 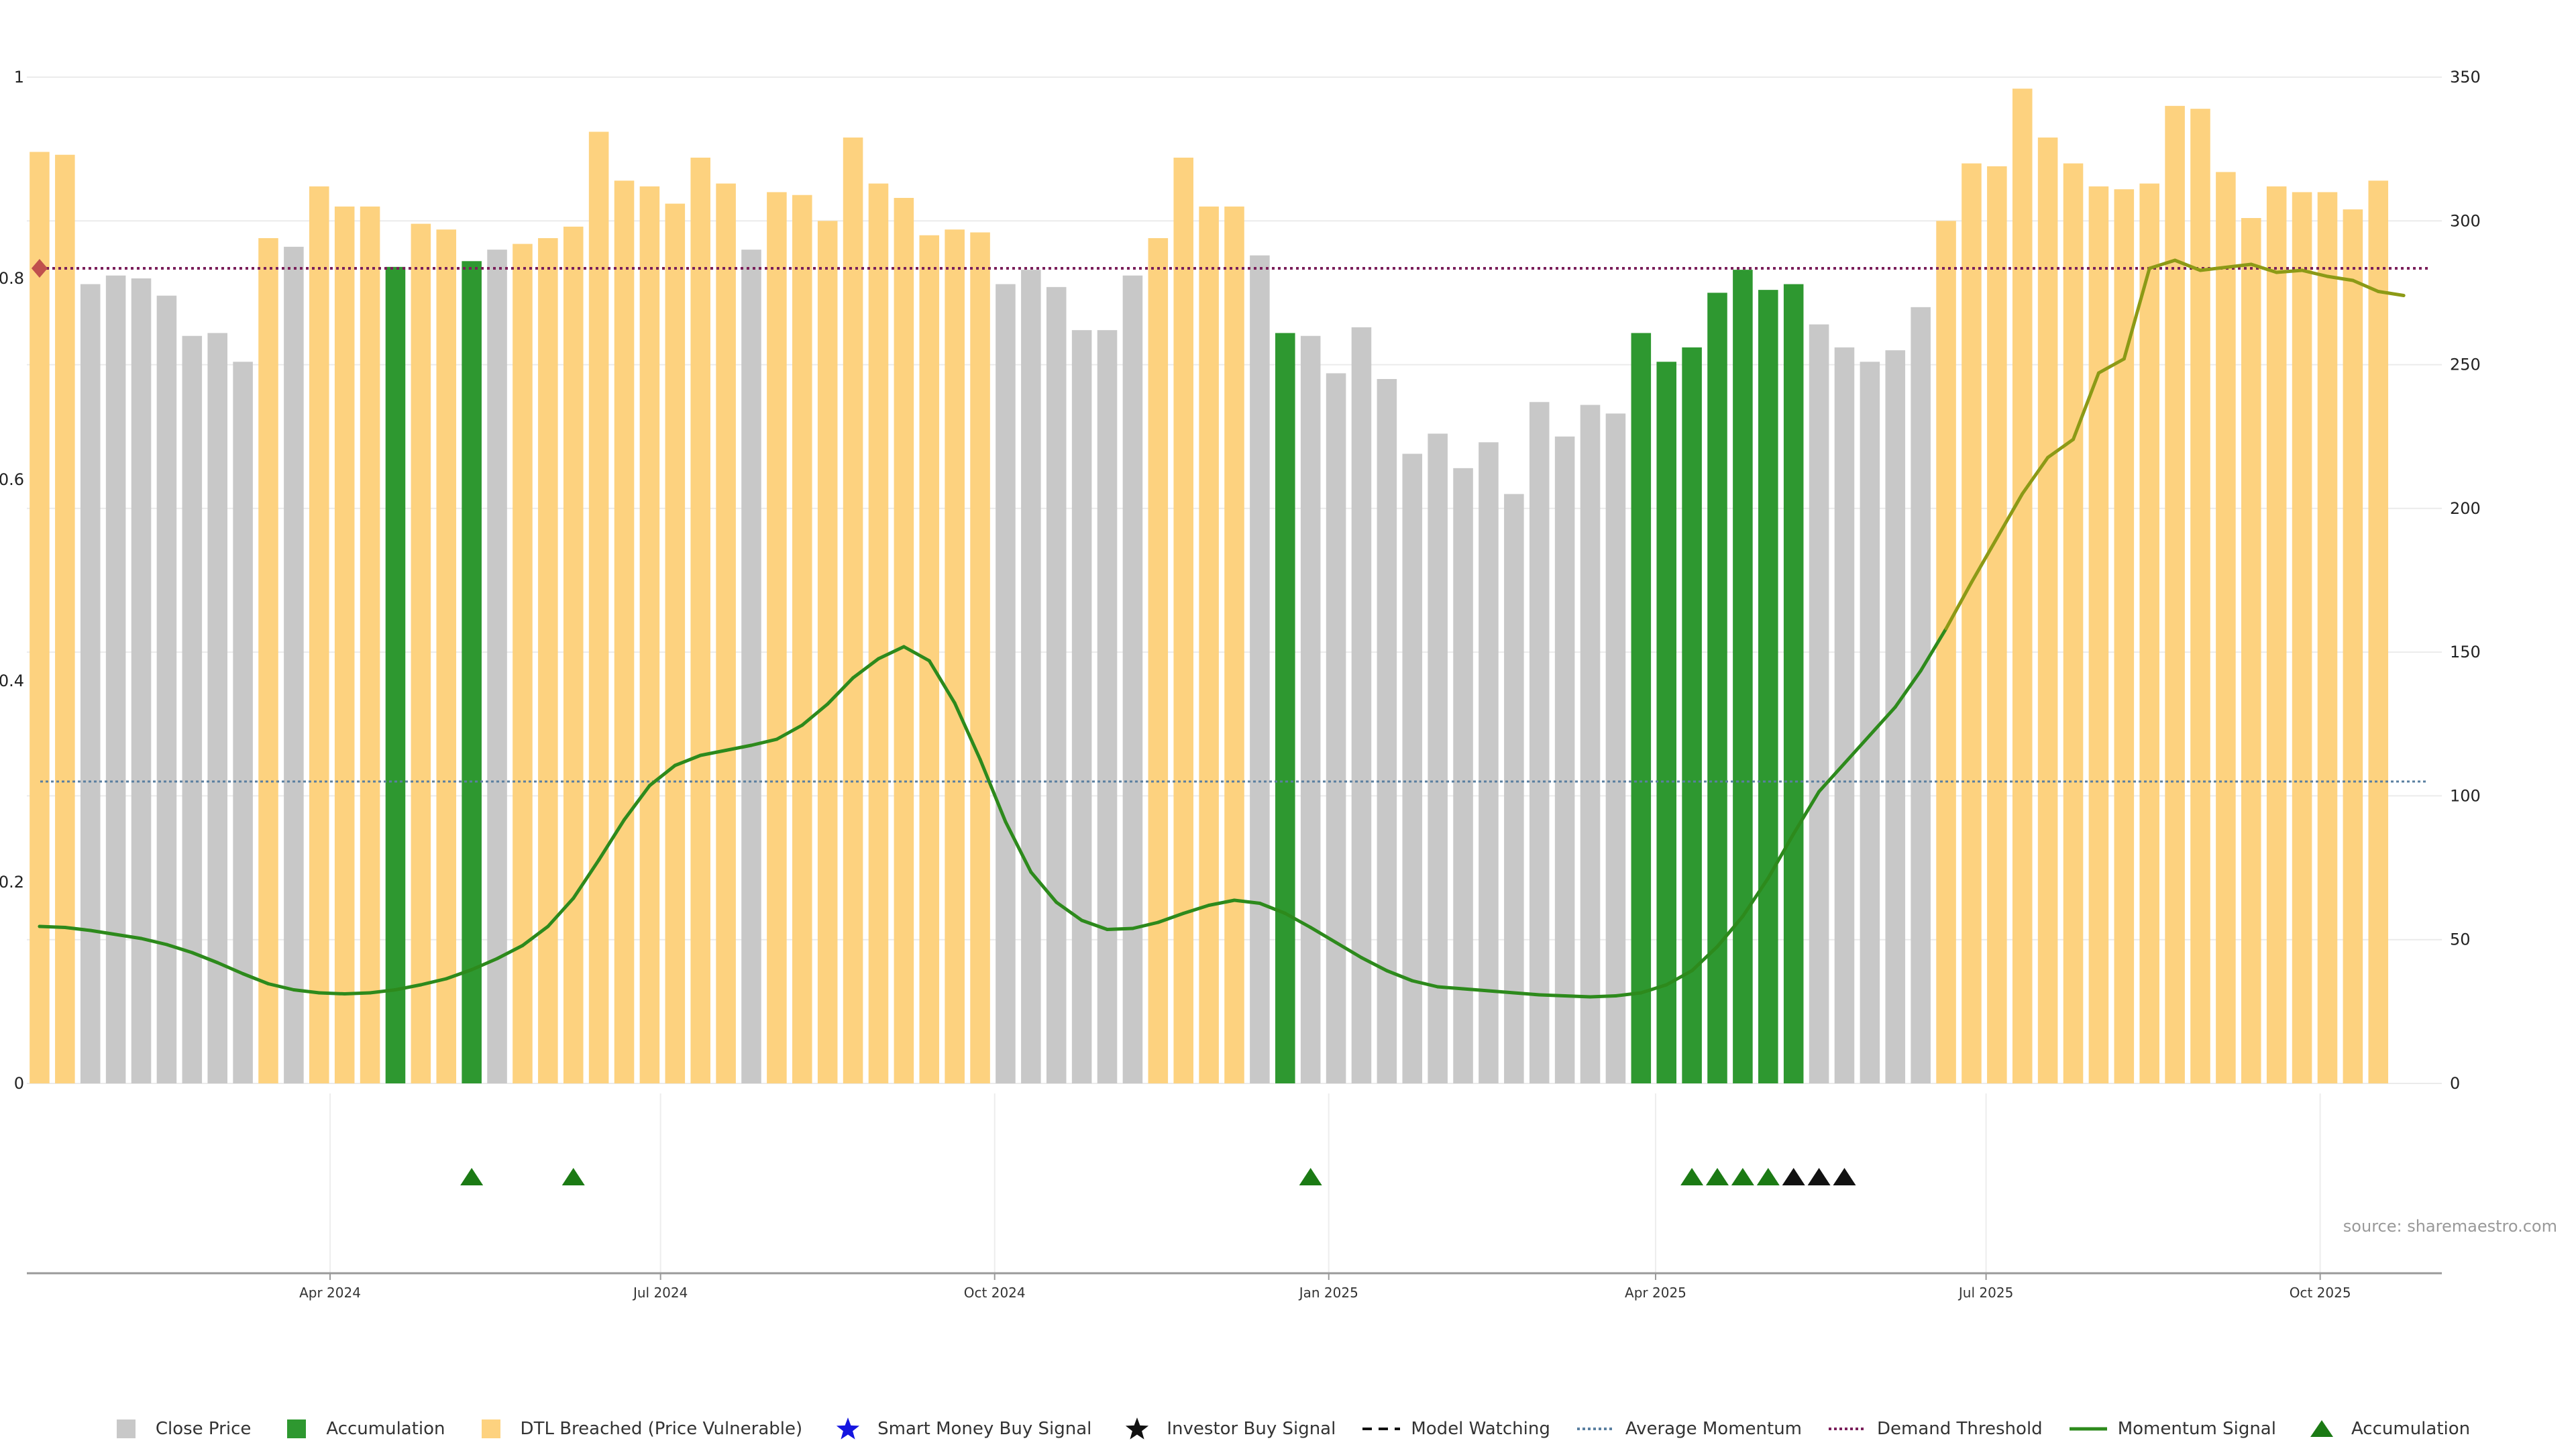 What do you see at coordinates (660, 1293) in the screenshot?
I see `x-axis-tick-label: Jul 2024` at bounding box center [660, 1293].